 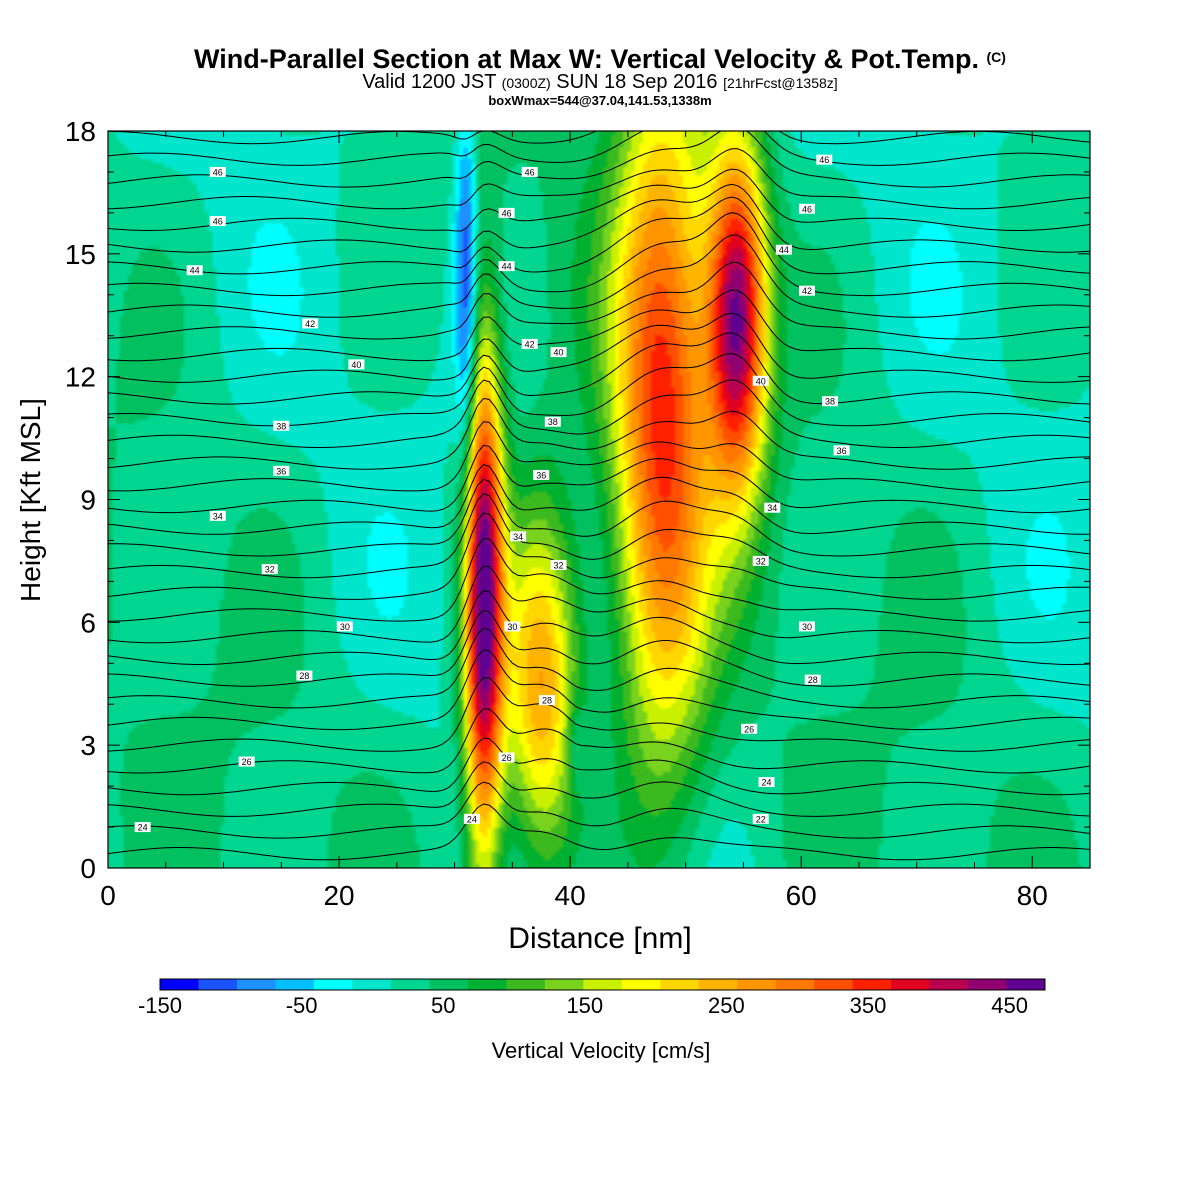 What do you see at coordinates (602, 984) in the screenshot?
I see `colorbar-frame` at bounding box center [602, 984].